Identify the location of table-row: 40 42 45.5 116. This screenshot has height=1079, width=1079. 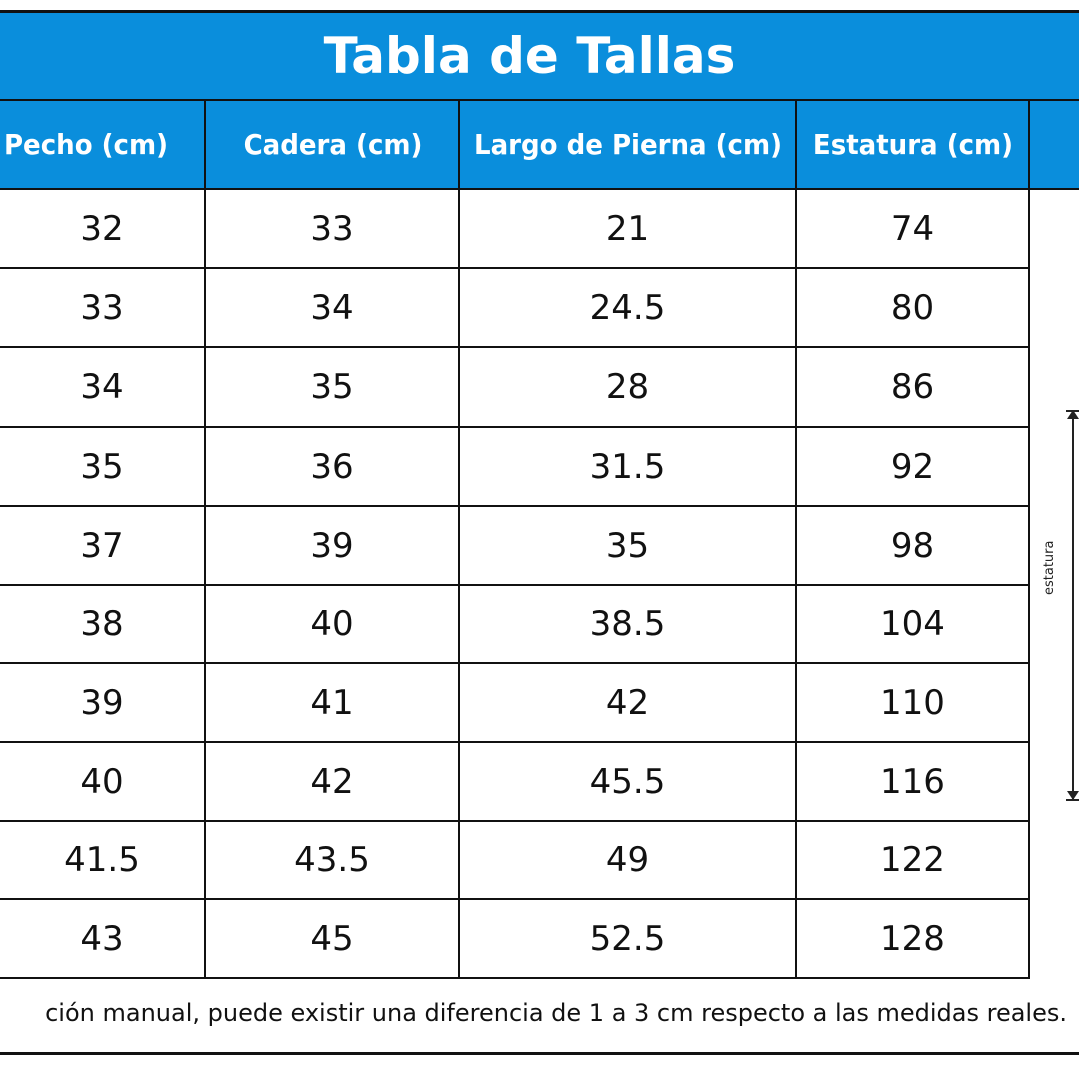
(515, 782).